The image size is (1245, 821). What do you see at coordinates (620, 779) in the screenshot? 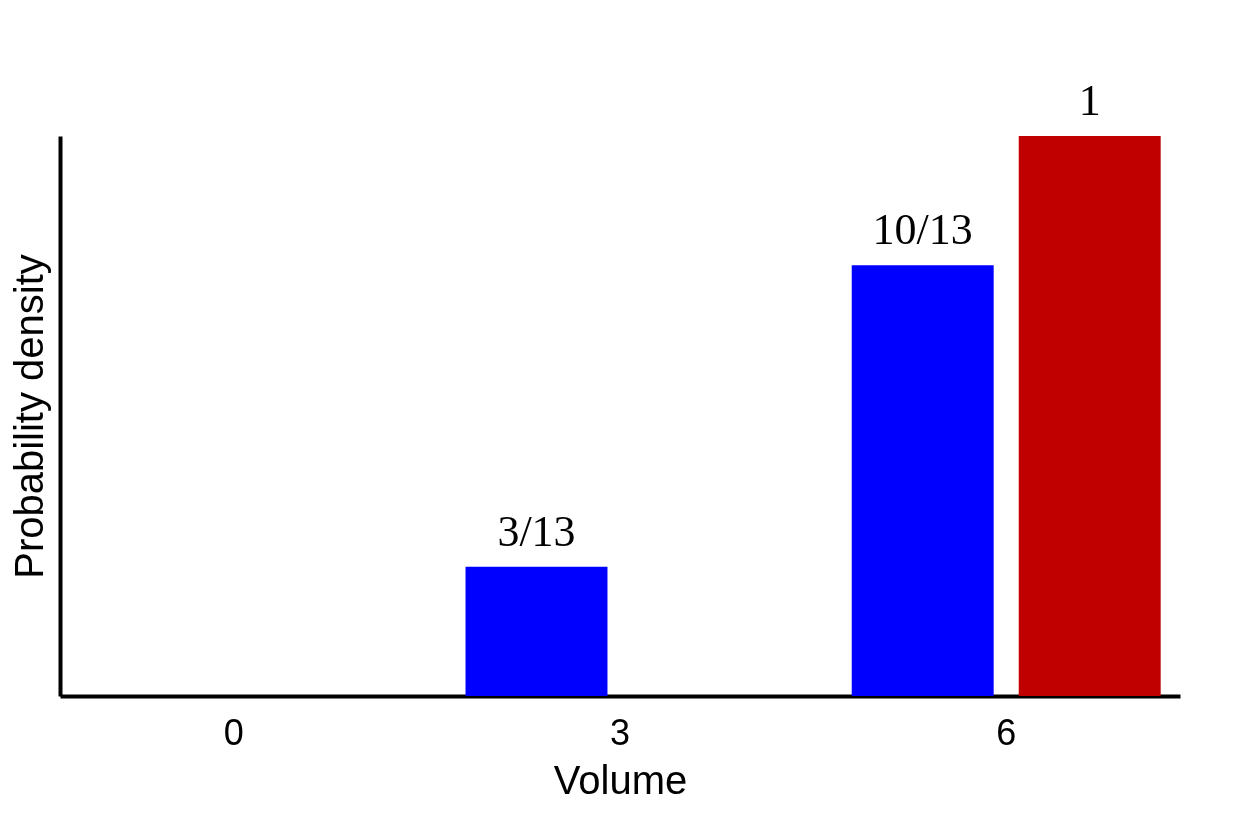
I see `x-axis-title: Volume` at bounding box center [620, 779].